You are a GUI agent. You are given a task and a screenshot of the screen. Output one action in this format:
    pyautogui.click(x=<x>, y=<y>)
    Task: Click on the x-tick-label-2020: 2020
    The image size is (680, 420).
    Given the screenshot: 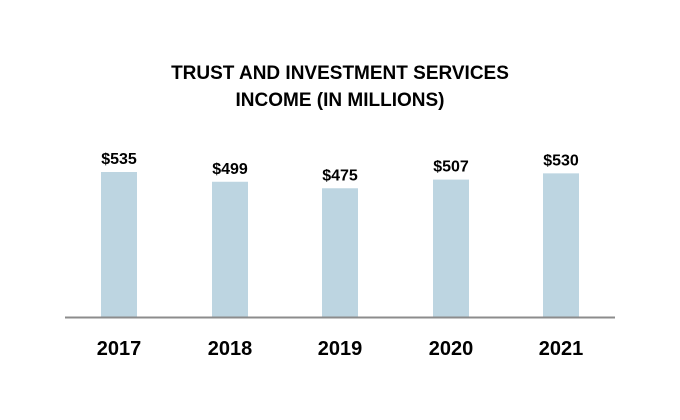 What is the action you would take?
    pyautogui.click(x=451, y=349)
    